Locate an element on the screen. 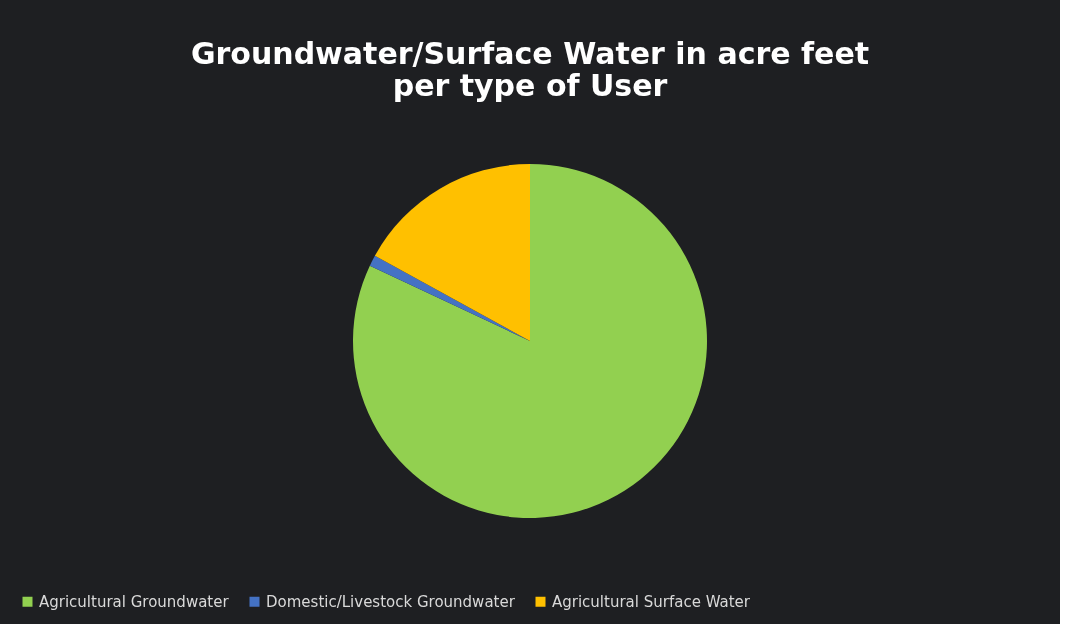 Image resolution: width=1066 pixels, height=624 pixels. text: Groundwater/Surface Water in acre feet is located at coordinates (530, 53).